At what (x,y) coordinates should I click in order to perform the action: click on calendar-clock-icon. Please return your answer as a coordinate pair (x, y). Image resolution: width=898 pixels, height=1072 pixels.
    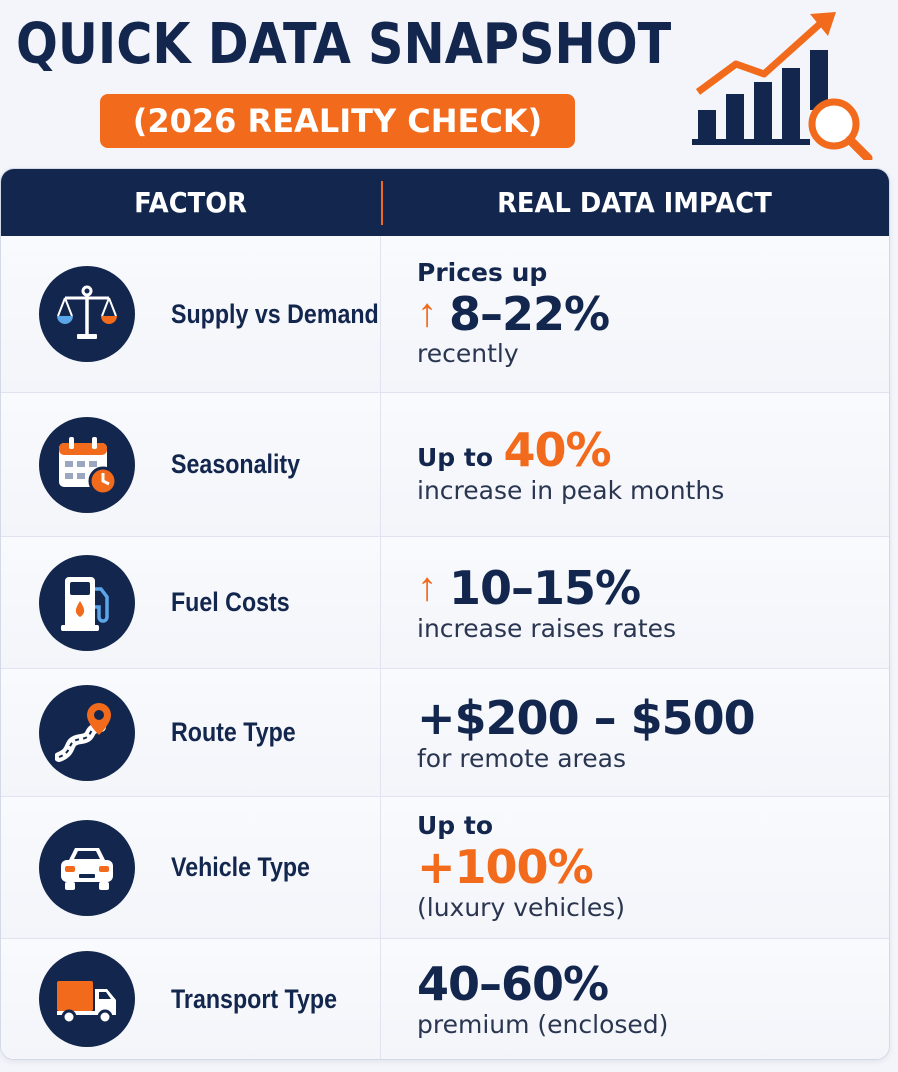
    Looking at the image, I should click on (88, 465).